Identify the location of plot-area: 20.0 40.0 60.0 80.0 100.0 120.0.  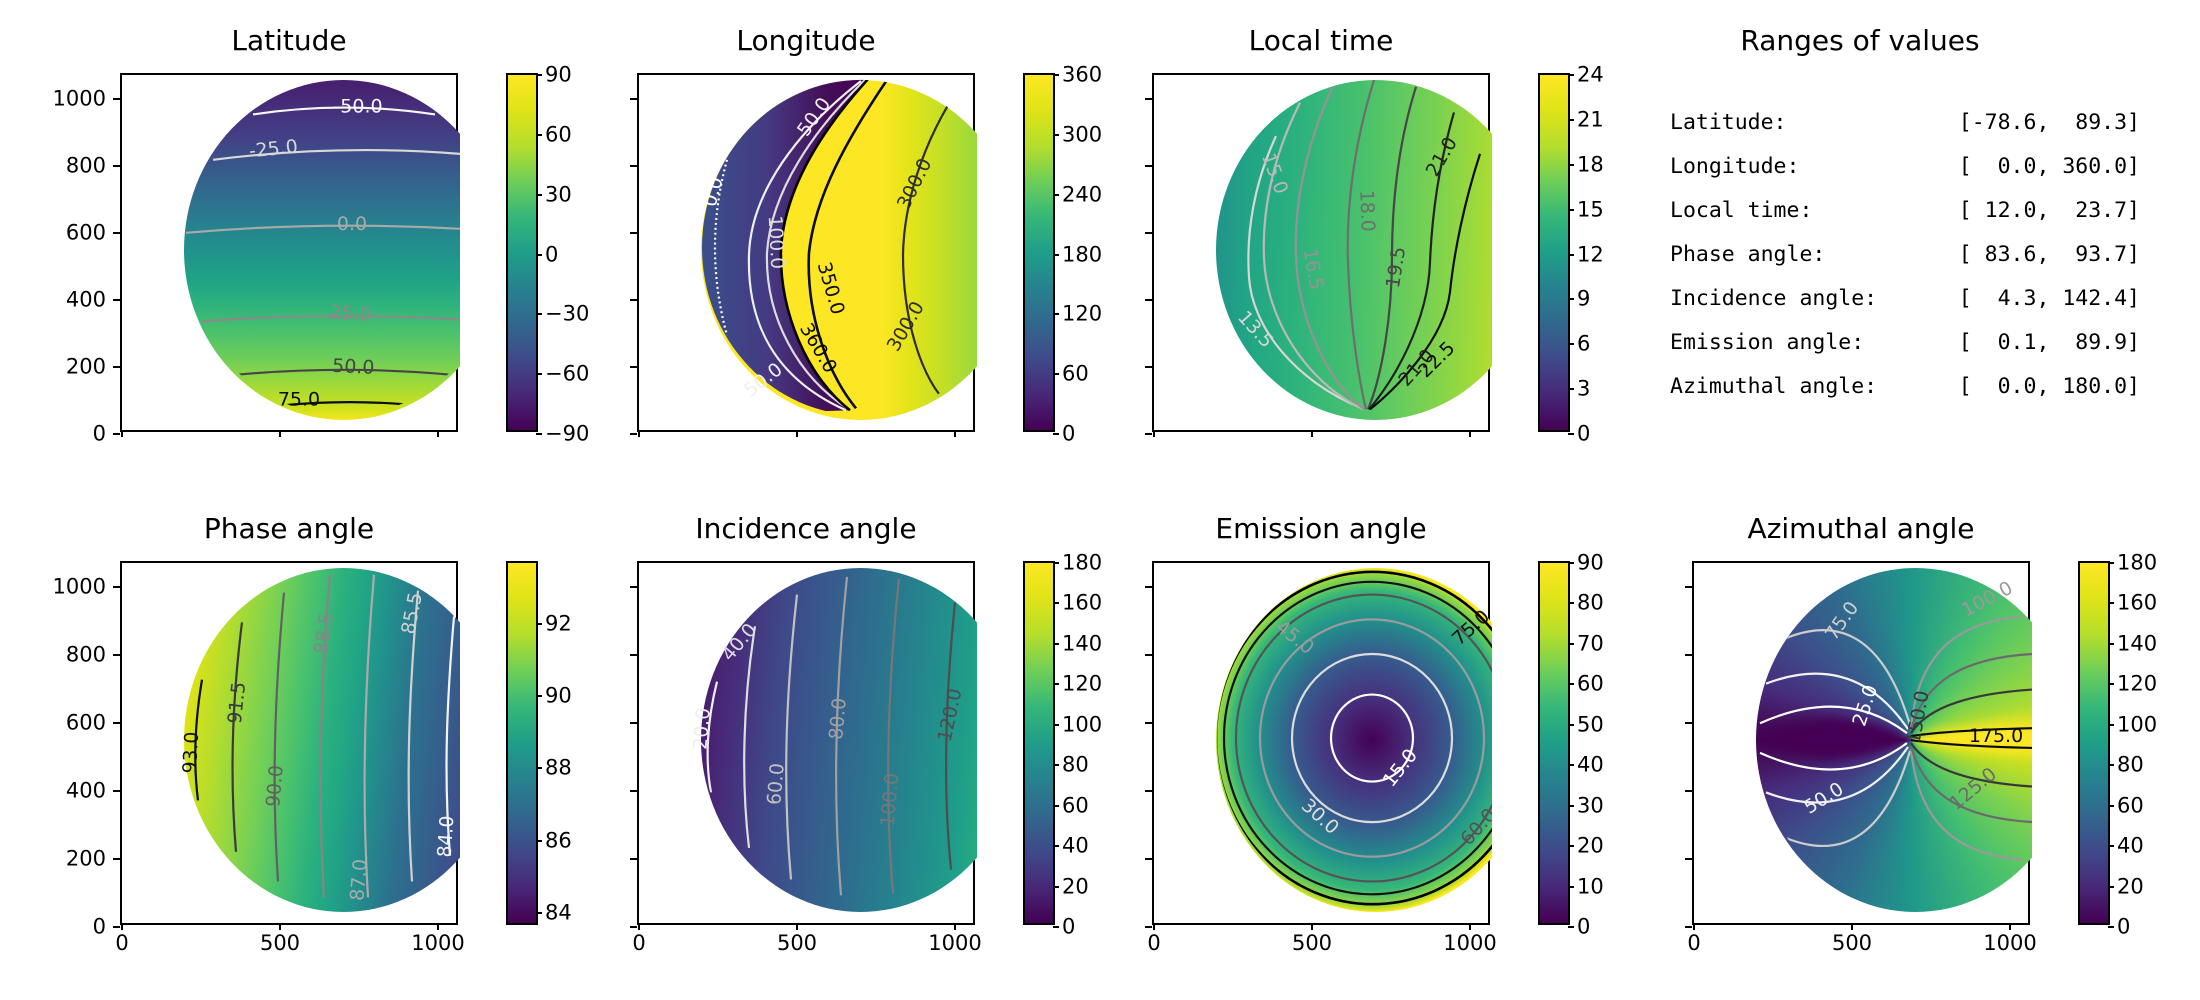
(808, 743).